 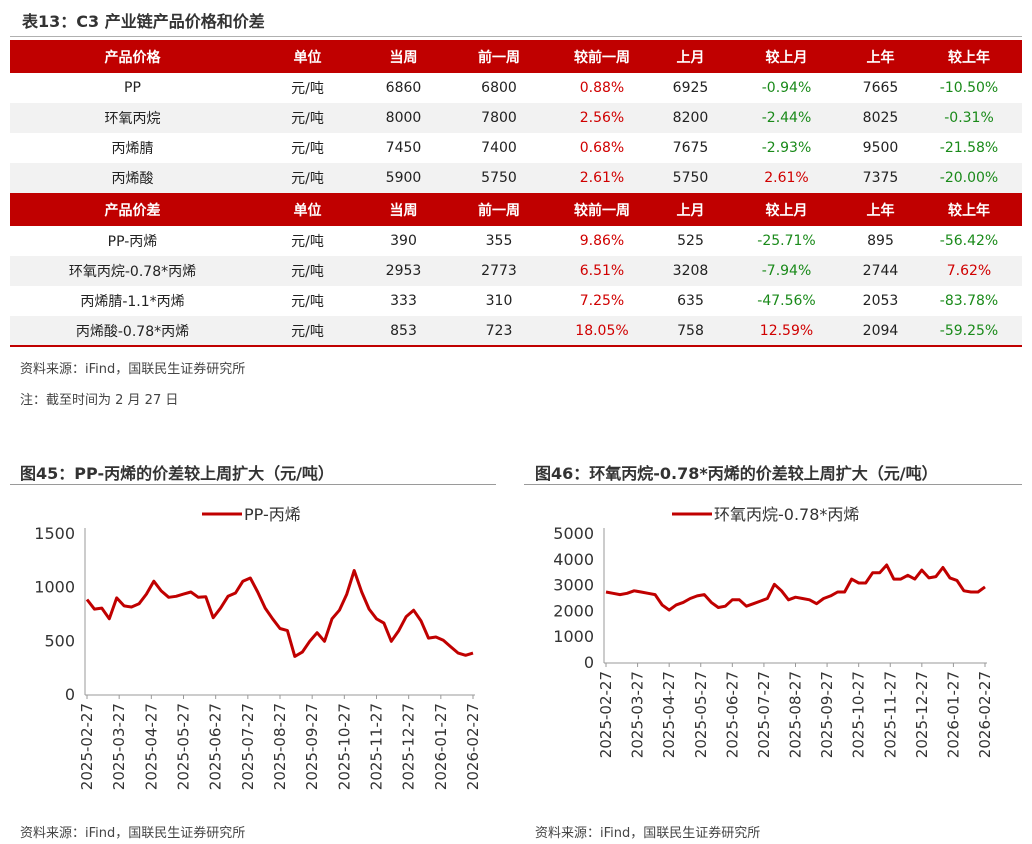 What do you see at coordinates (786, 241) in the screenshot?
I see `table-cell: -25.71%` at bounding box center [786, 241].